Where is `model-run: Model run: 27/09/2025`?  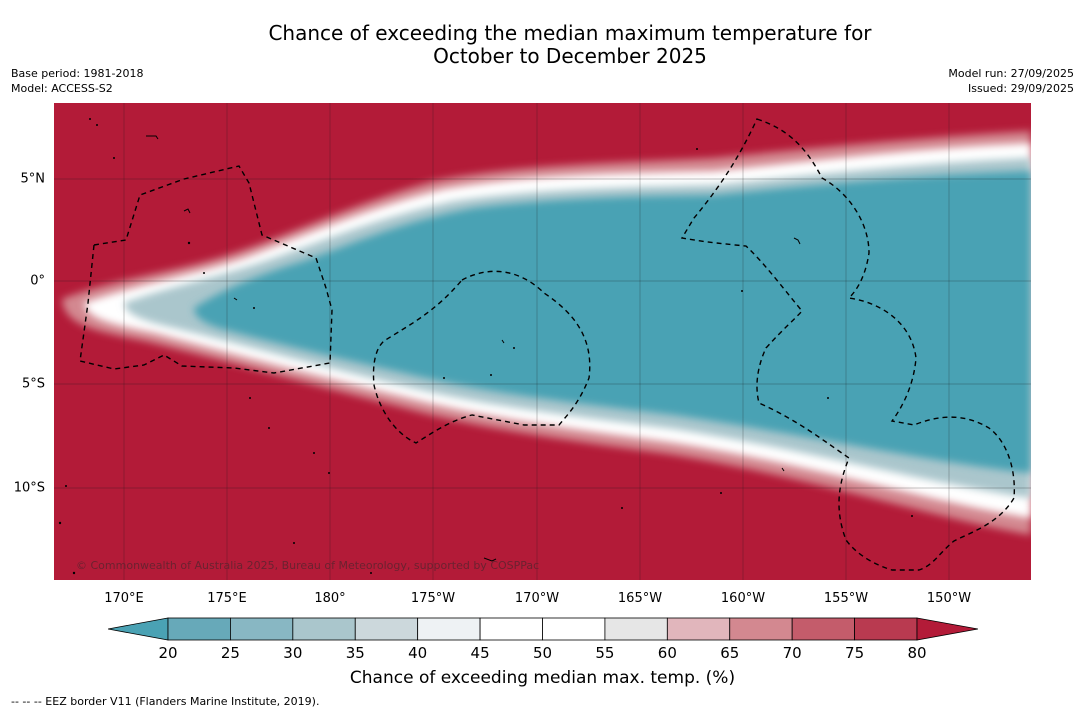 model-run: Model run: 27/09/2025 is located at coordinates (1011, 73).